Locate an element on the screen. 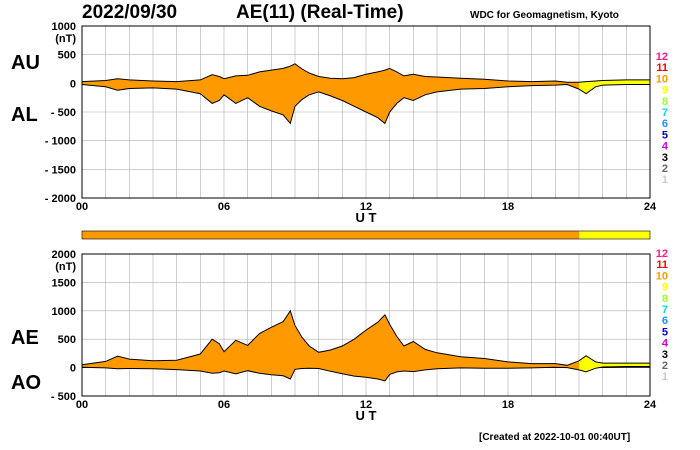  chart-date: 2022/09/30 is located at coordinates (130, 12).